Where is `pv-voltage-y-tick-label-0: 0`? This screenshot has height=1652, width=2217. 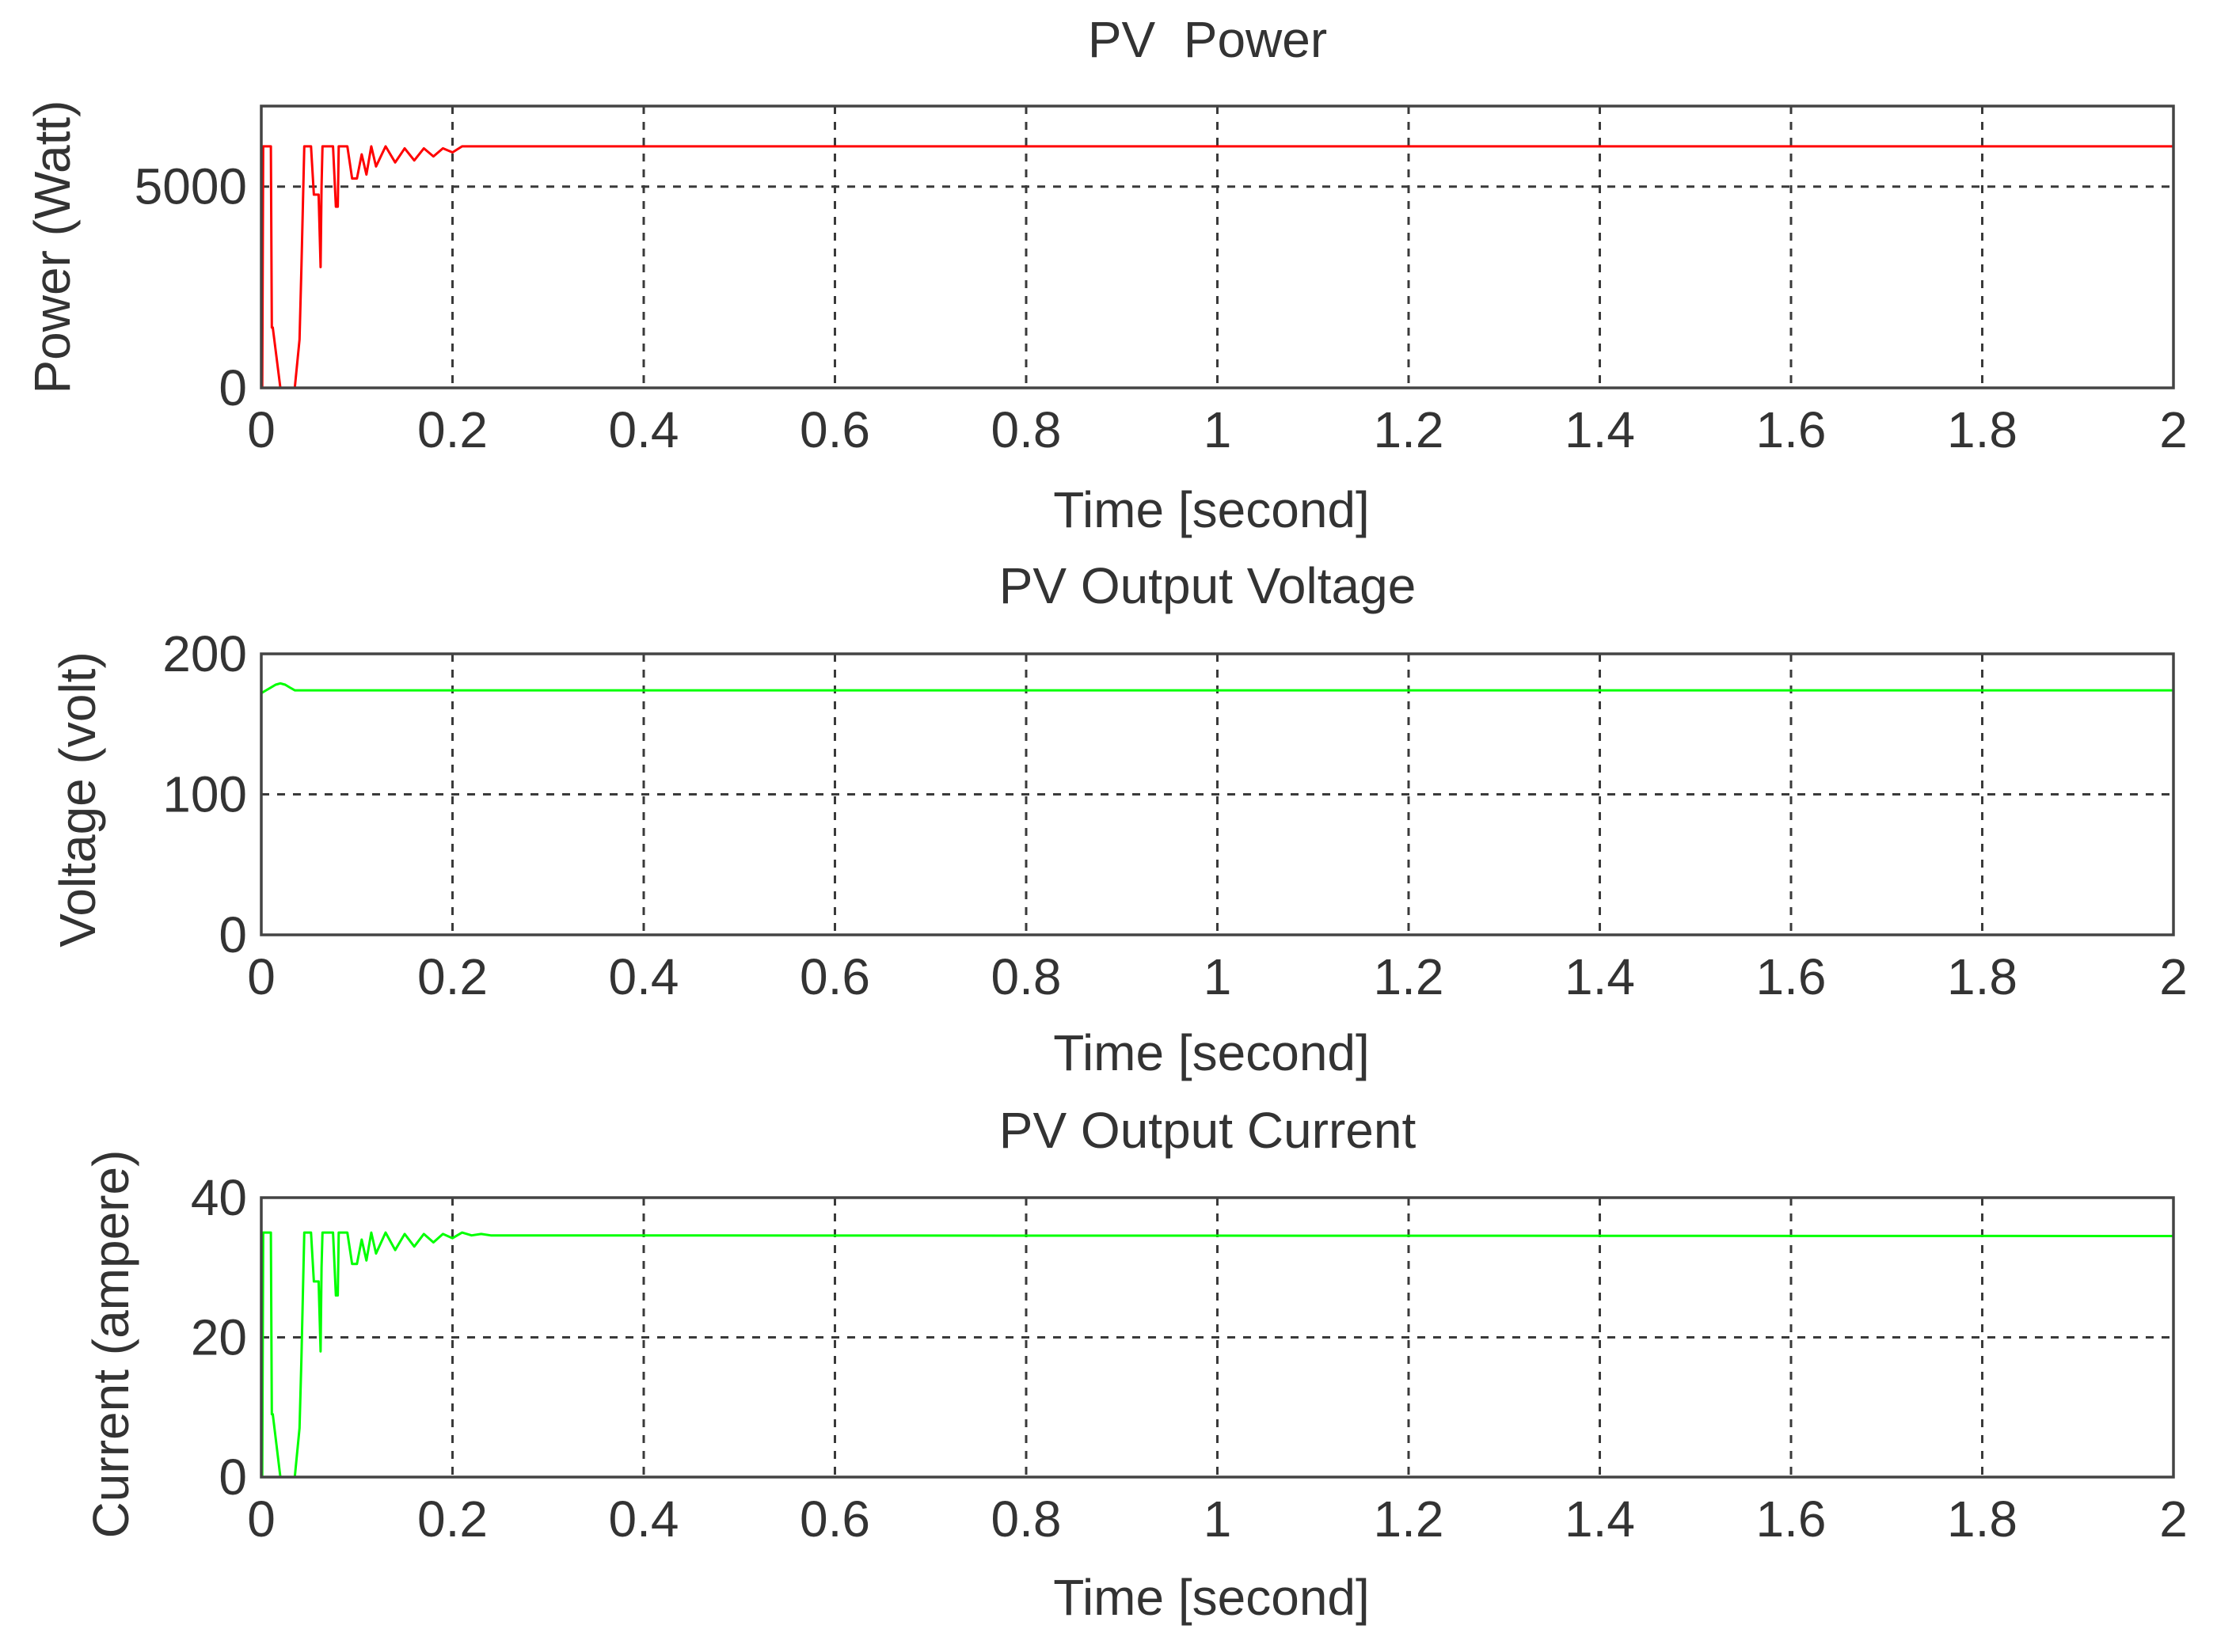 pv-voltage-y-tick-label-0: 0 is located at coordinates (233, 934).